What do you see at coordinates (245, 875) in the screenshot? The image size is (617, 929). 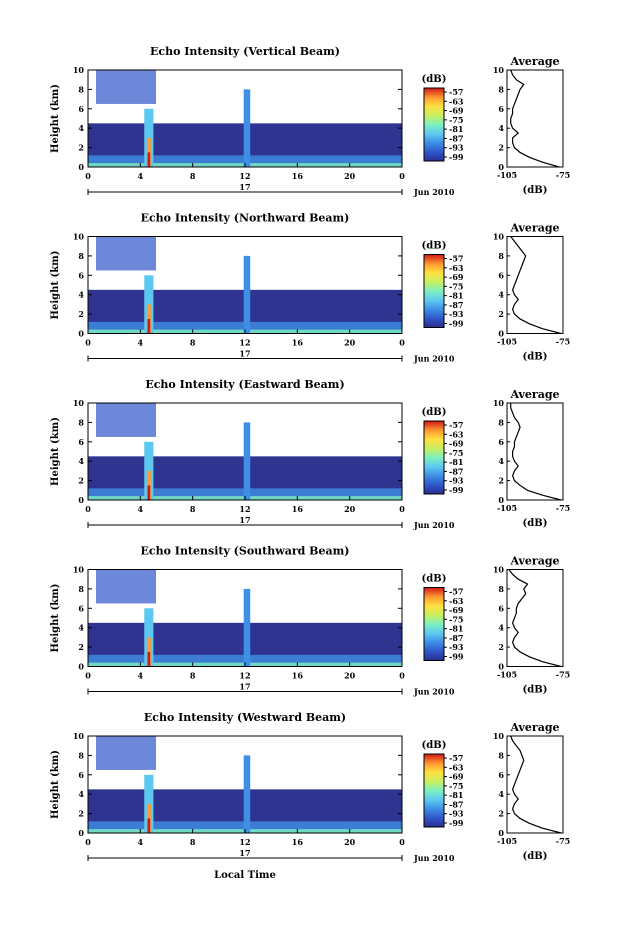 I see `x-axis-label: Local Time` at bounding box center [245, 875].